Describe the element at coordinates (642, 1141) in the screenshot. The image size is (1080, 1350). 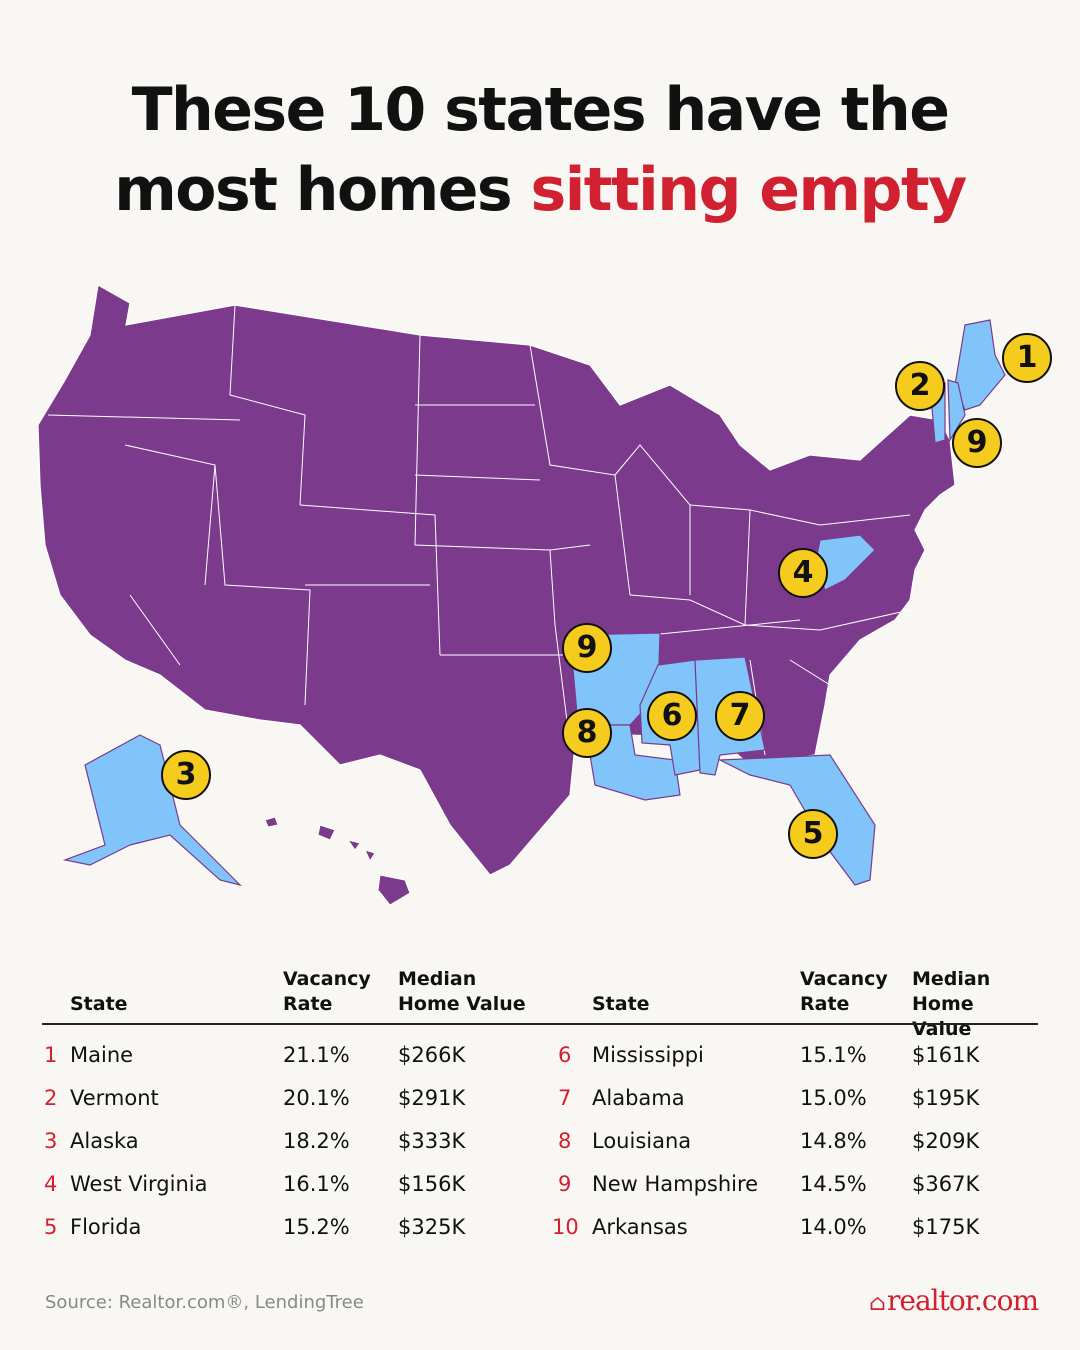
I see `row-state: Louisiana` at that location.